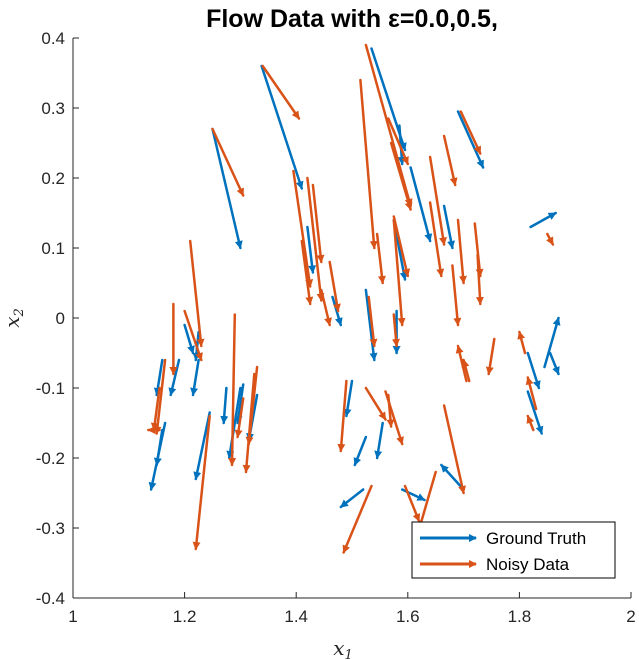 This screenshot has height=660, width=639. What do you see at coordinates (50, 528) in the screenshot?
I see `y-tick-label: -0.3` at bounding box center [50, 528].